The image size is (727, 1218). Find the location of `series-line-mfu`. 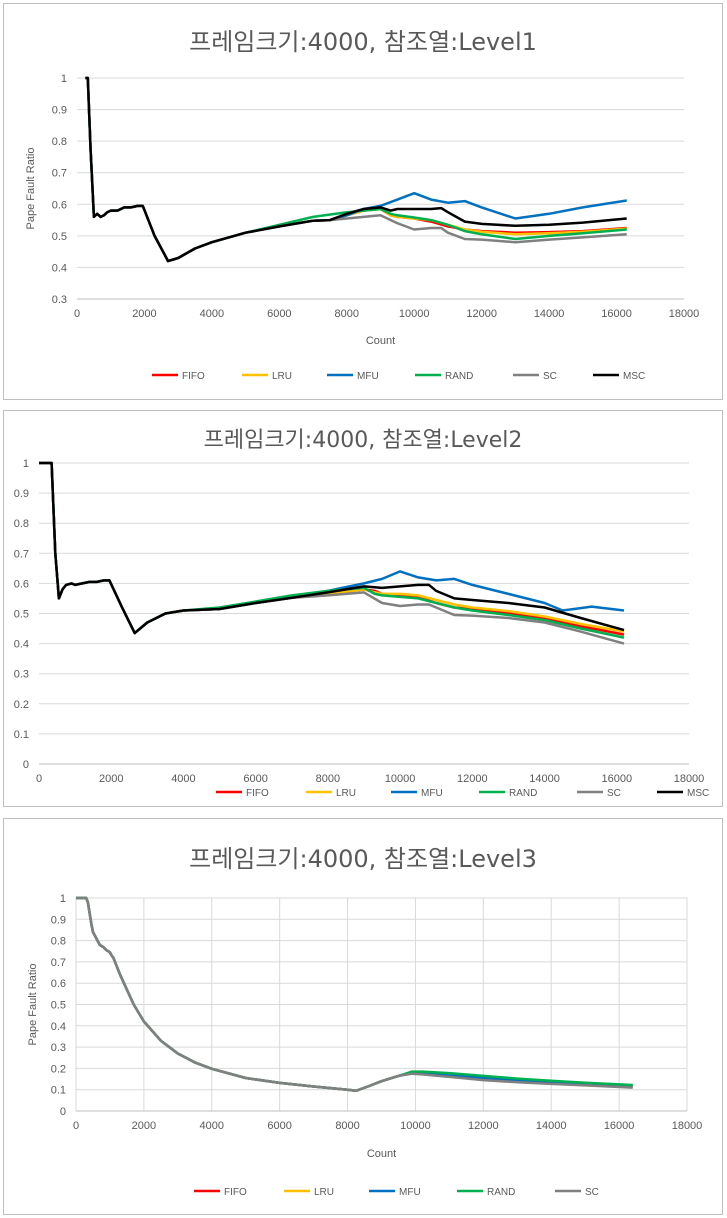

series-line-mfu is located at coordinates (354, 994).